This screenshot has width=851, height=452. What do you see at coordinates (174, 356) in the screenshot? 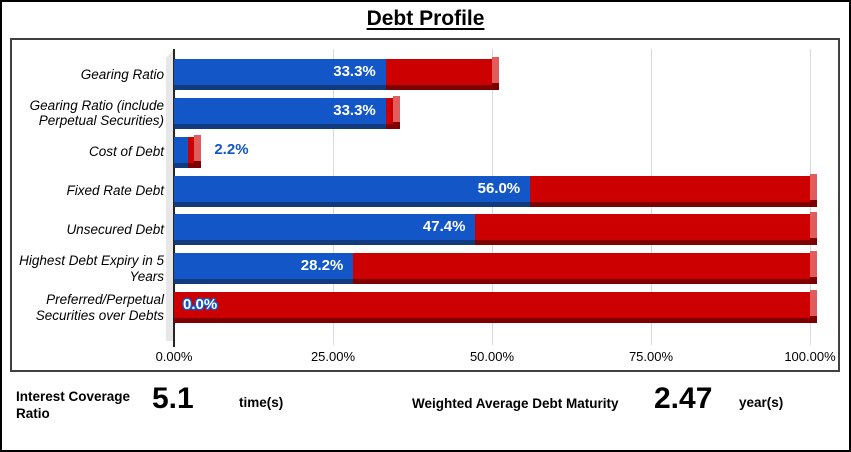
I see `x-tick-label: 0.00%` at bounding box center [174, 356].